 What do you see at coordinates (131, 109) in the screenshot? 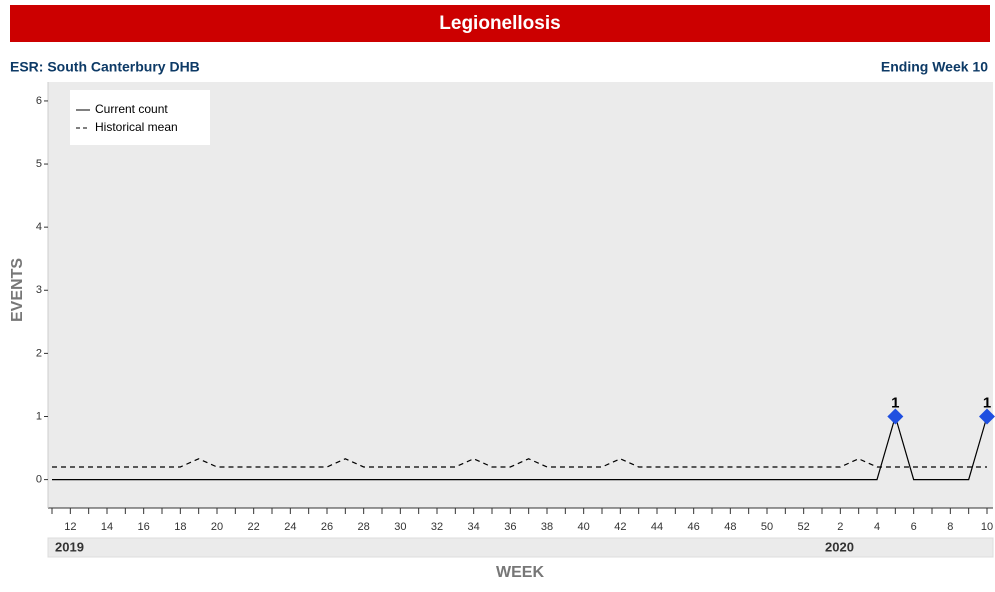
I see `legend-label: Current count` at bounding box center [131, 109].